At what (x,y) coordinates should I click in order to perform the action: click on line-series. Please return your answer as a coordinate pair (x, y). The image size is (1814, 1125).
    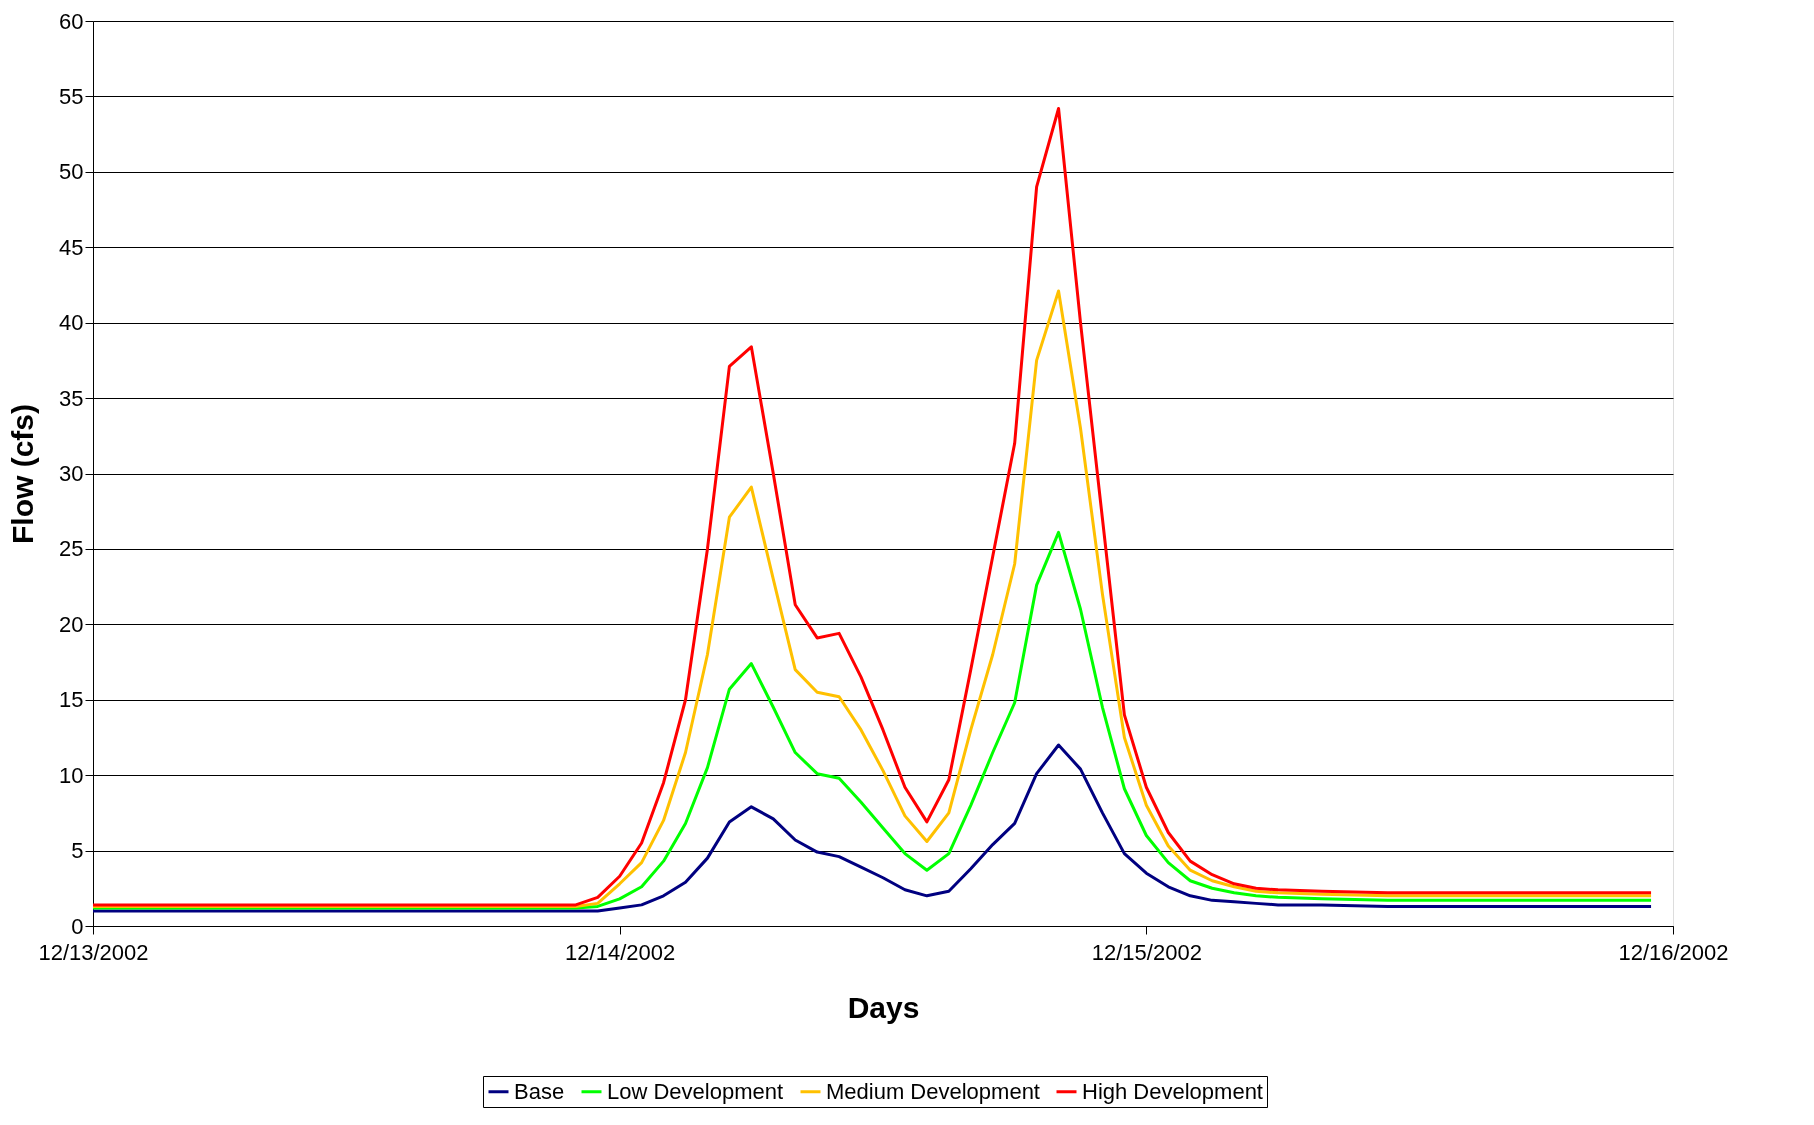
    Looking at the image, I should click on (872, 828).